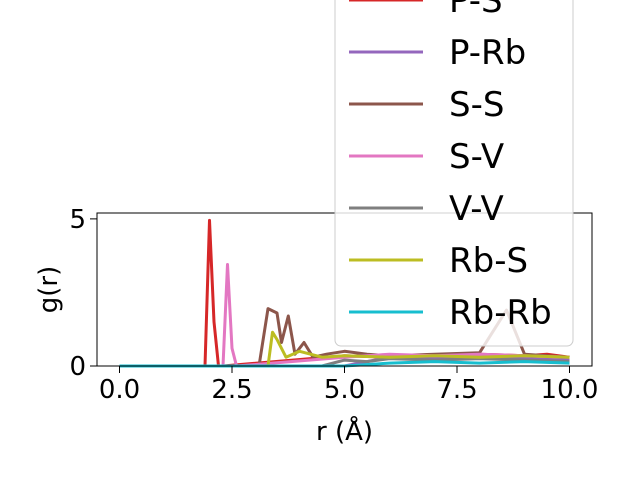 The width and height of the screenshot is (640, 480). What do you see at coordinates (77, 367) in the screenshot?
I see `y-tick-label: 0` at bounding box center [77, 367].